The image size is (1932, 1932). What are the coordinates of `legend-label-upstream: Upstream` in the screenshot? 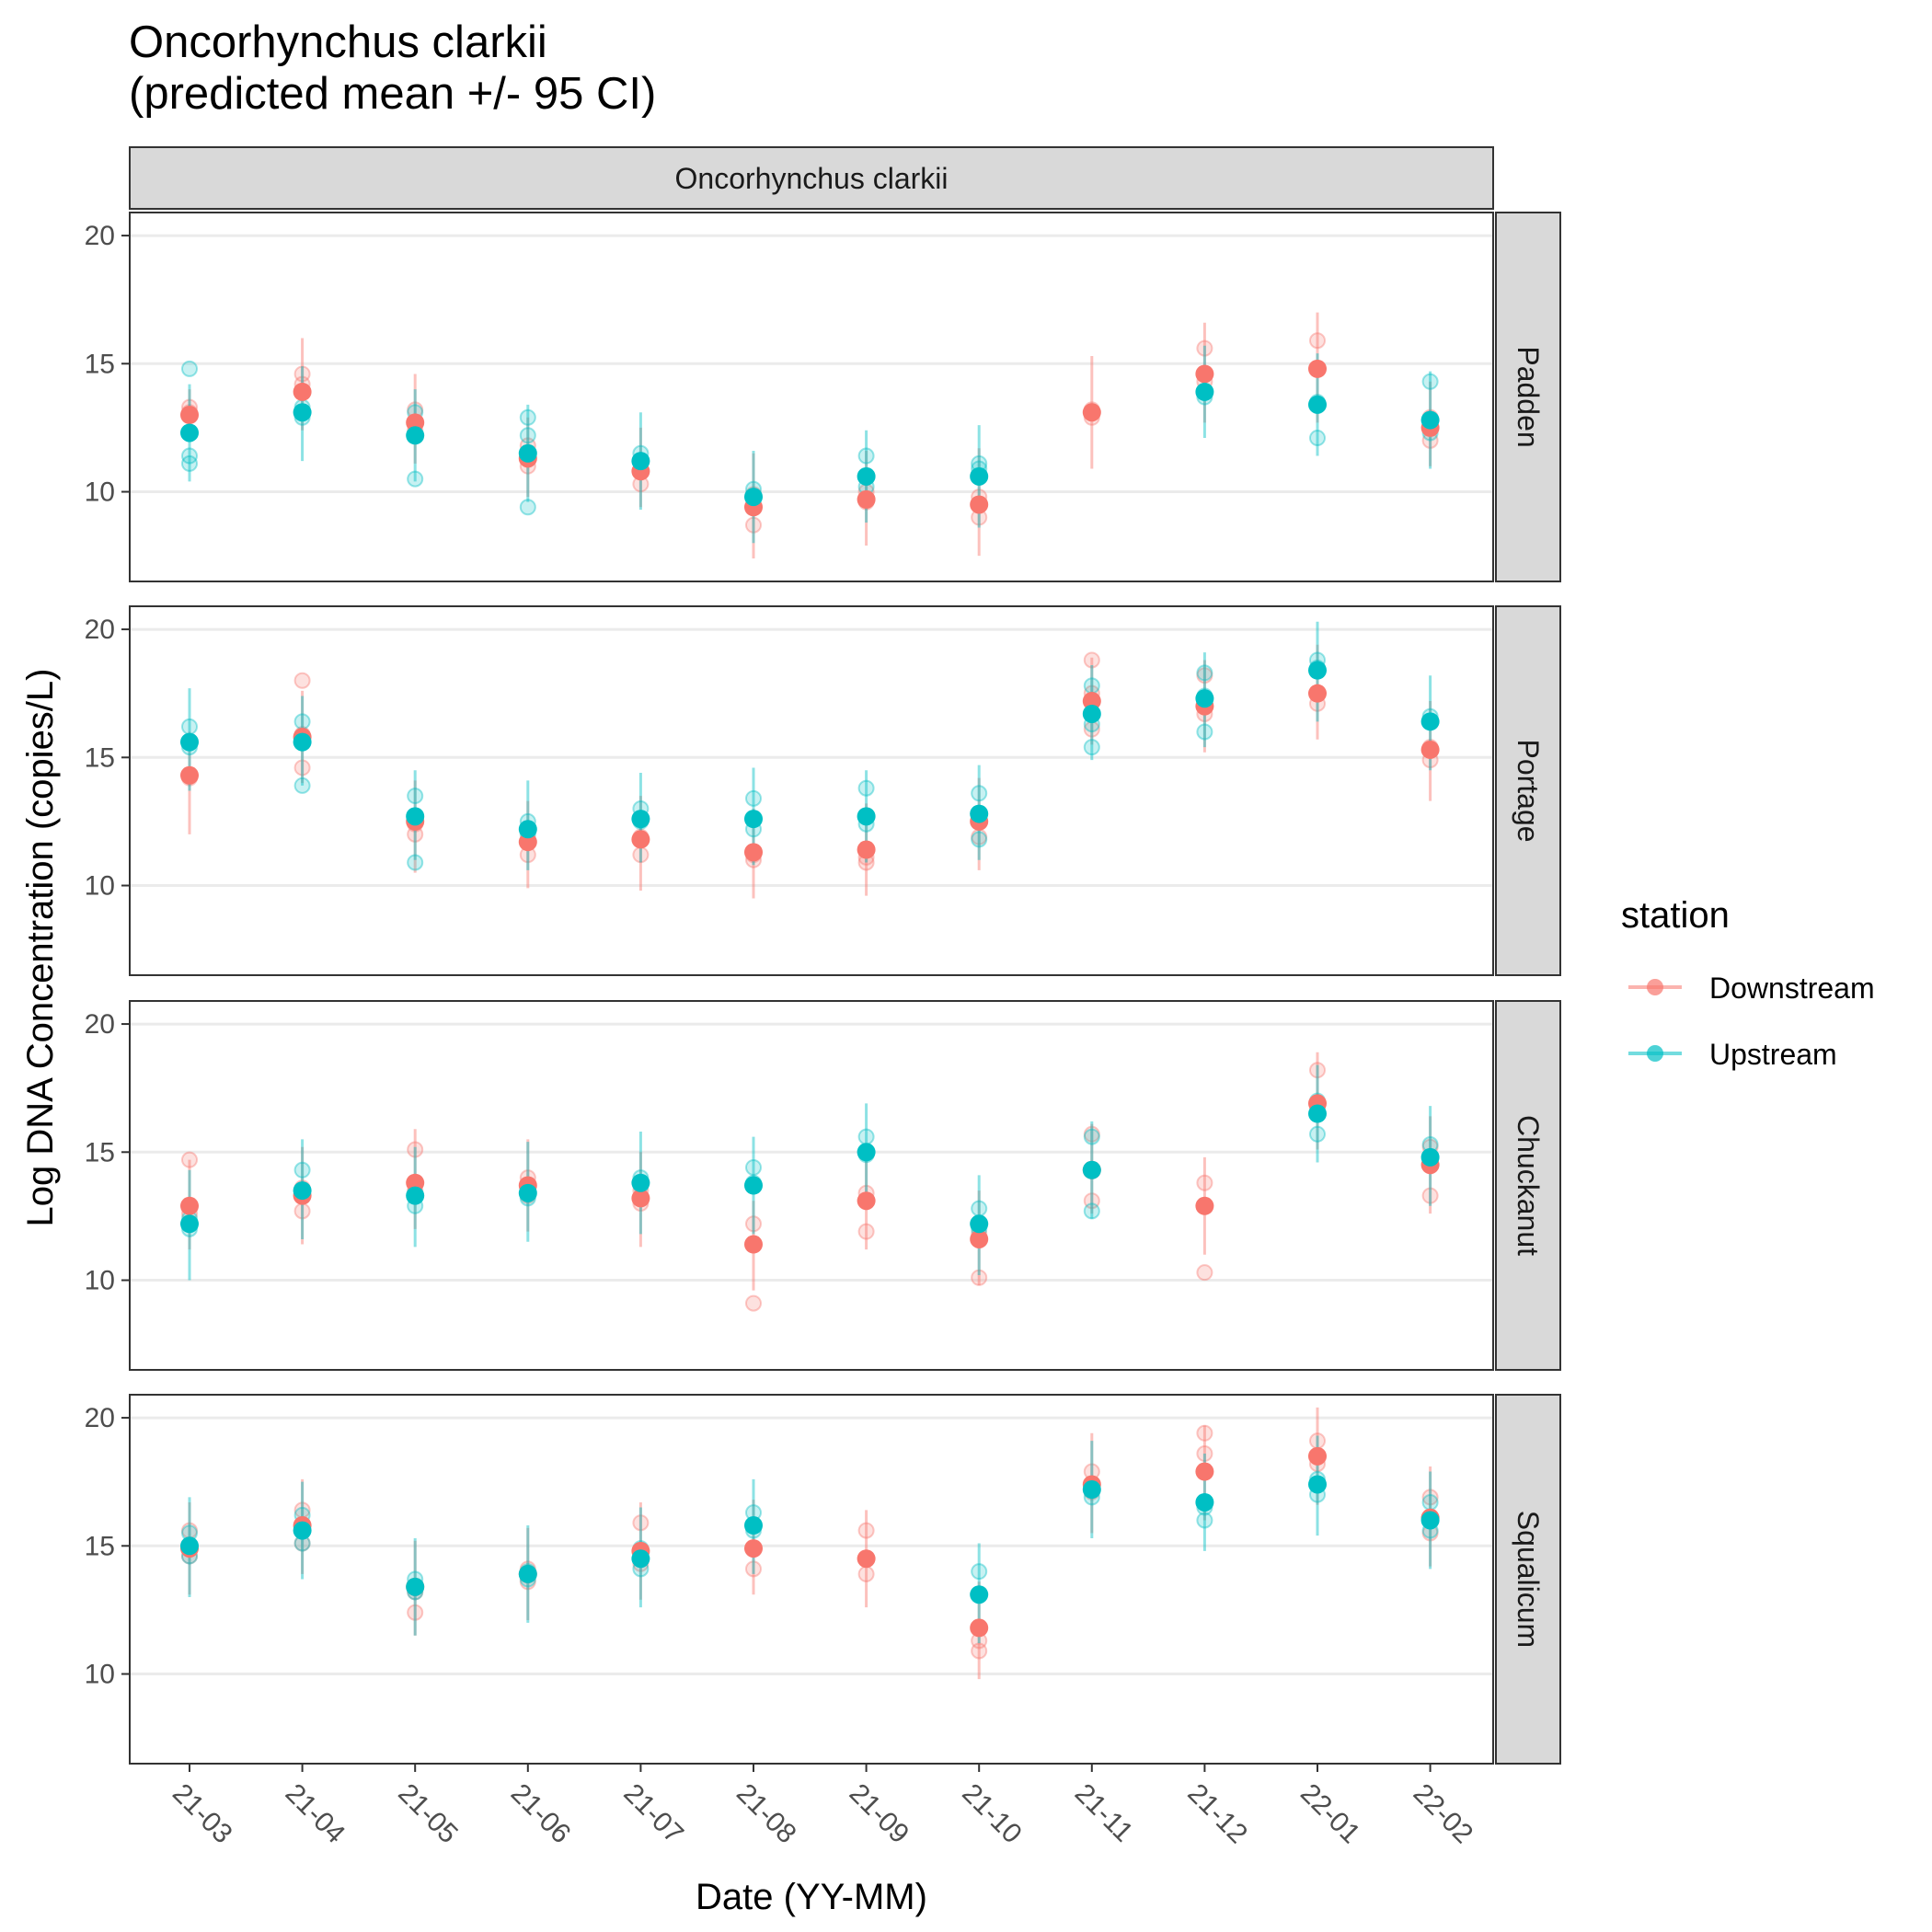 It's located at (1773, 1054).